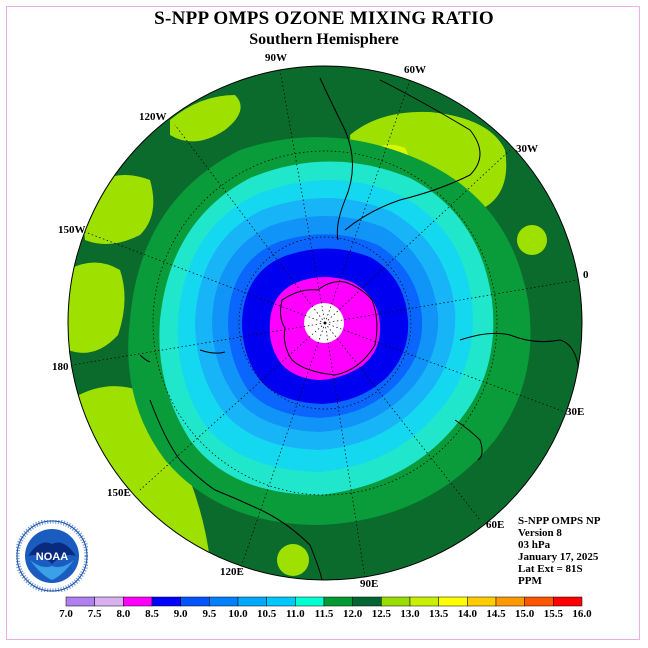  Describe the element at coordinates (72, 230) in the screenshot. I see `lon-label: 150W` at that location.